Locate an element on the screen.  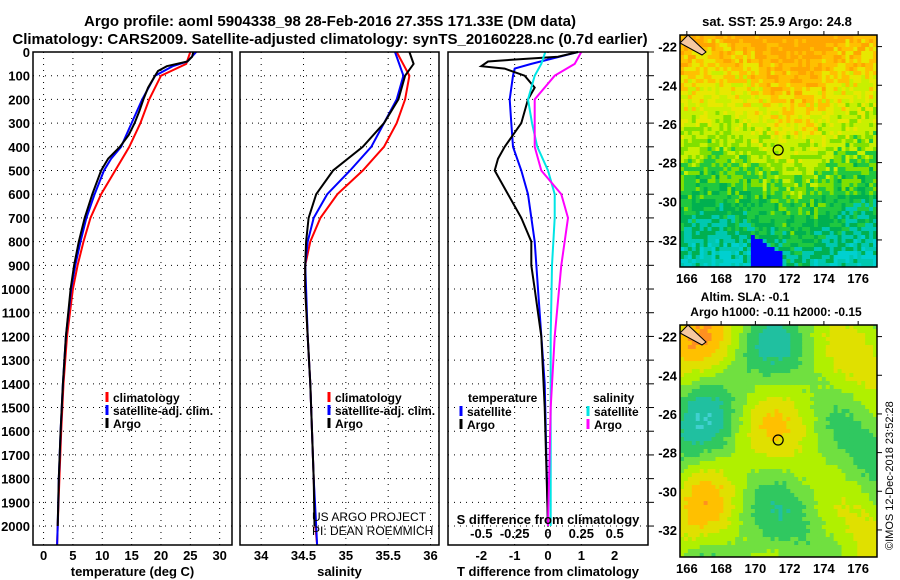
y-tick-label: 900 is located at coordinates (19, 265).